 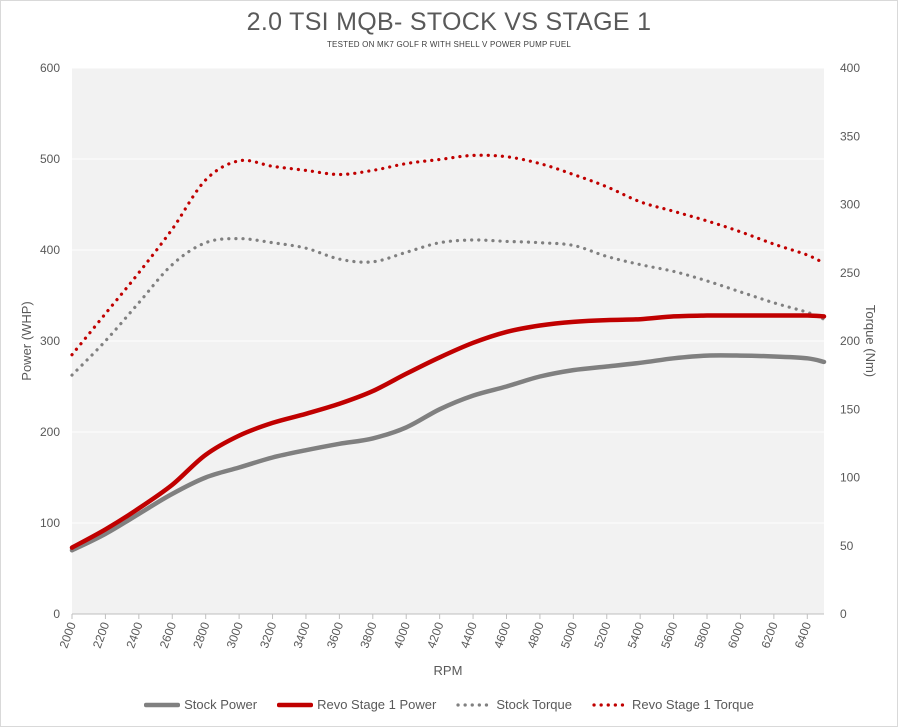 What do you see at coordinates (769, 635) in the screenshot?
I see `x-tick-label: 6200` at bounding box center [769, 635].